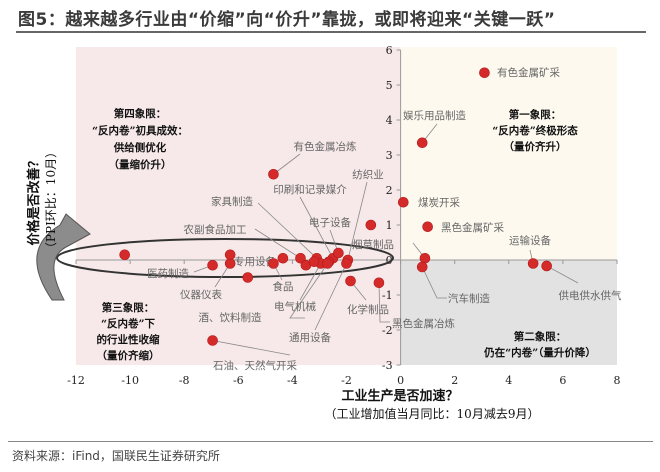 The image size is (660, 472). I want to click on point-label: 通用设备, so click(310, 337).